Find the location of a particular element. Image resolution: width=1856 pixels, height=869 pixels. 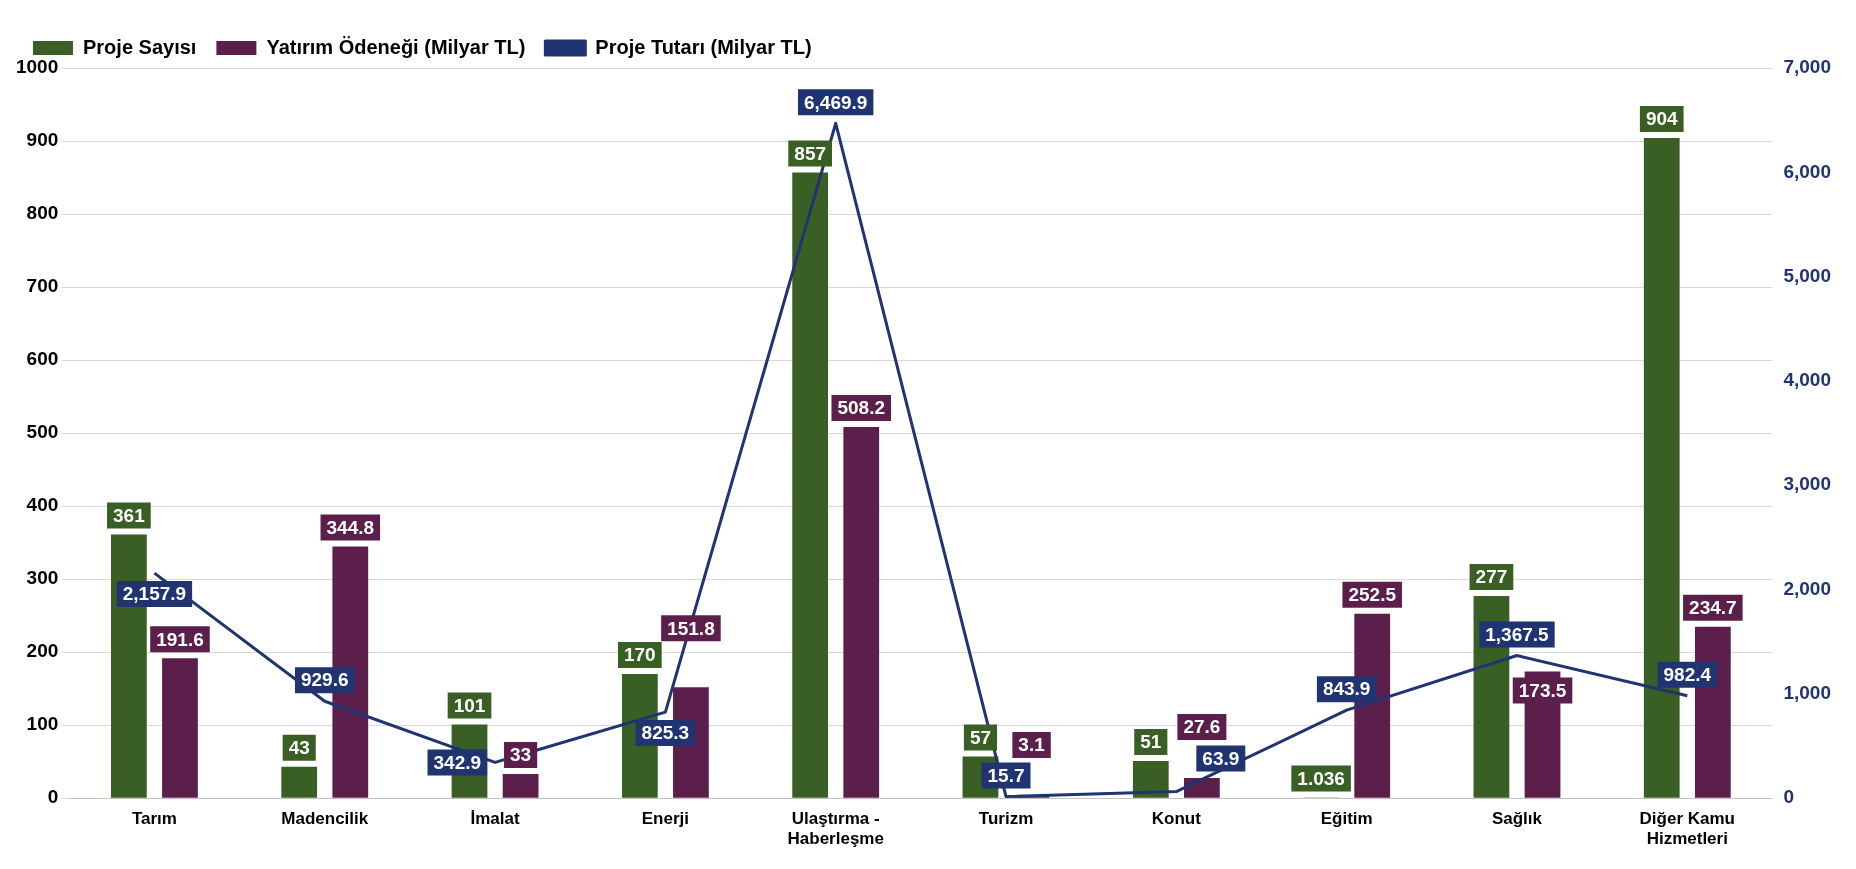

y-tick-label: 500 is located at coordinates (42, 432).